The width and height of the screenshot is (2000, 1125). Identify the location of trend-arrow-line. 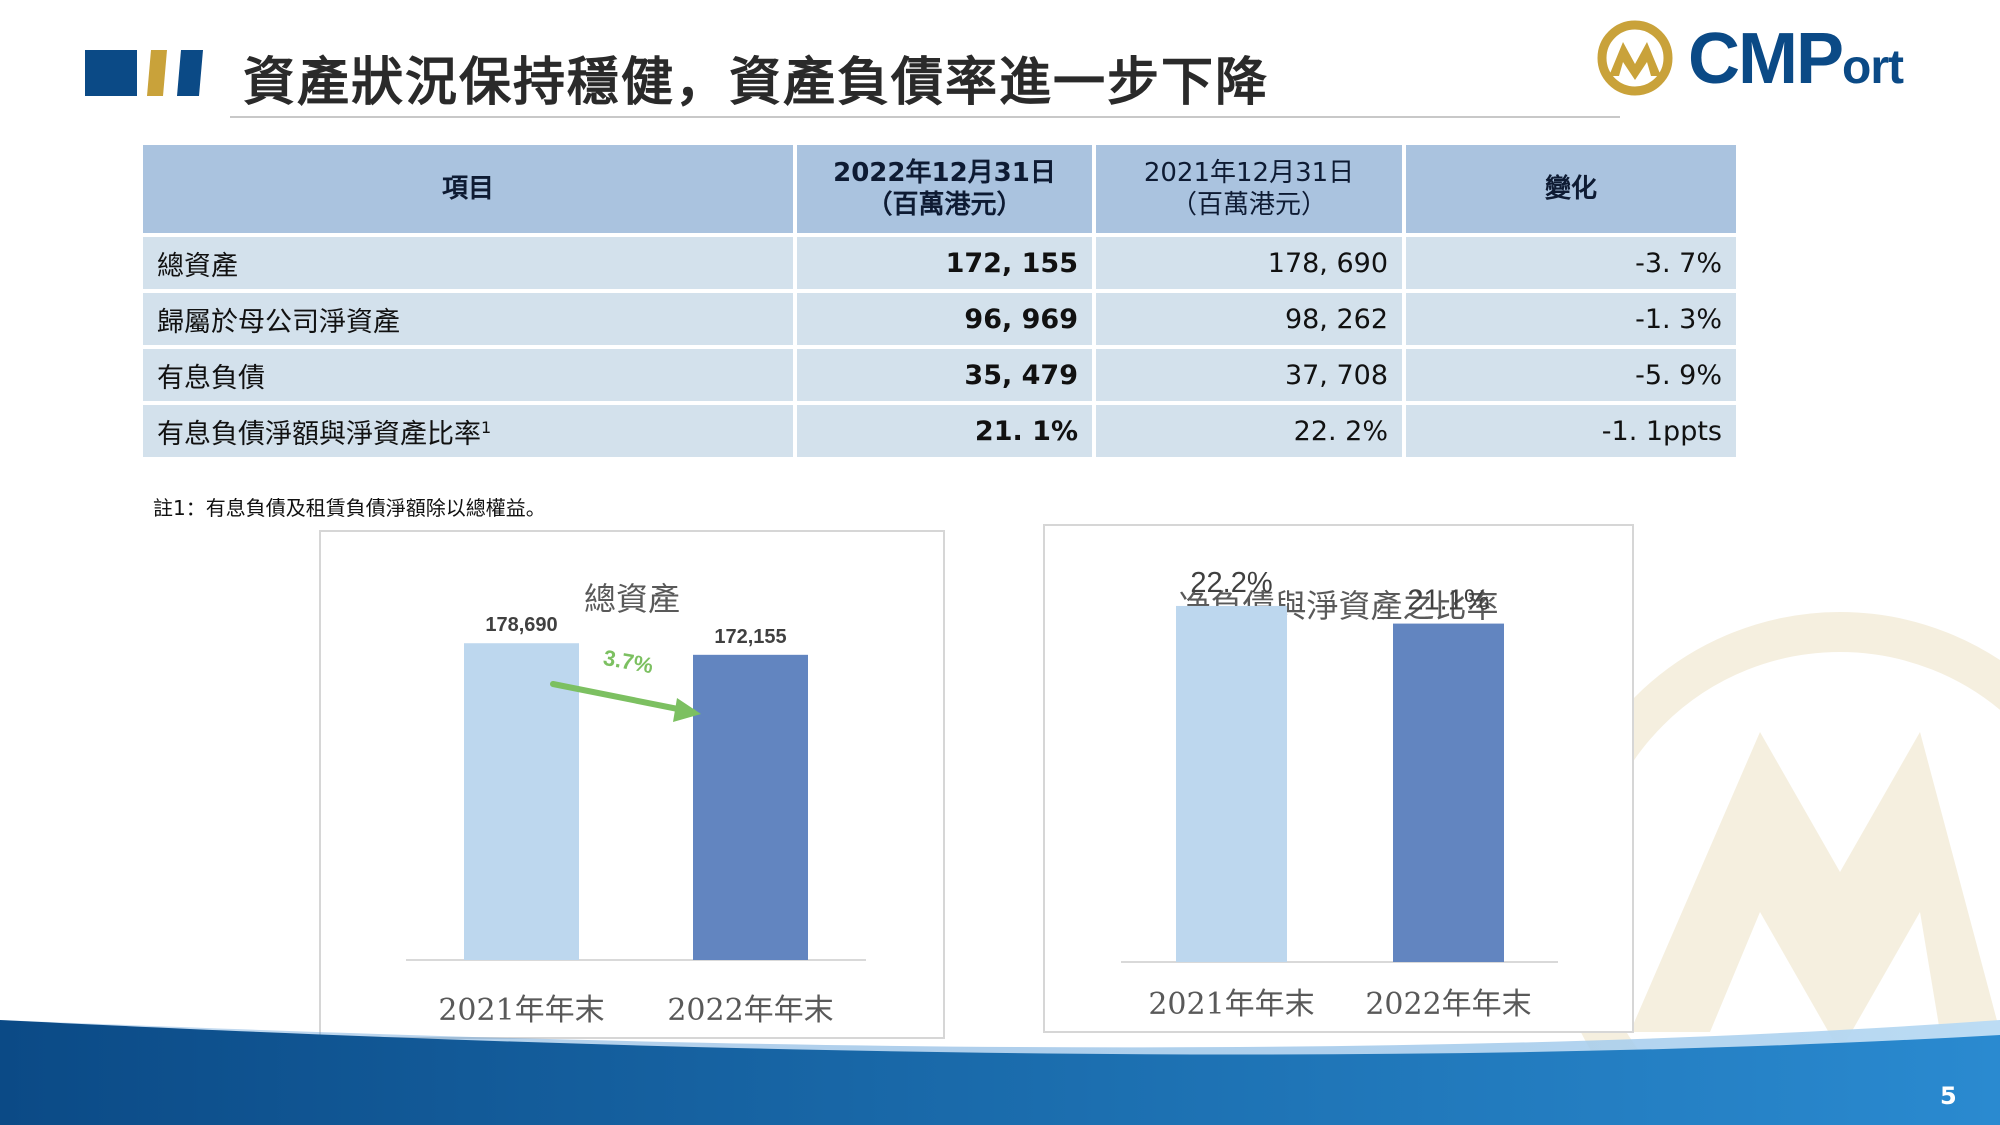
(623, 698).